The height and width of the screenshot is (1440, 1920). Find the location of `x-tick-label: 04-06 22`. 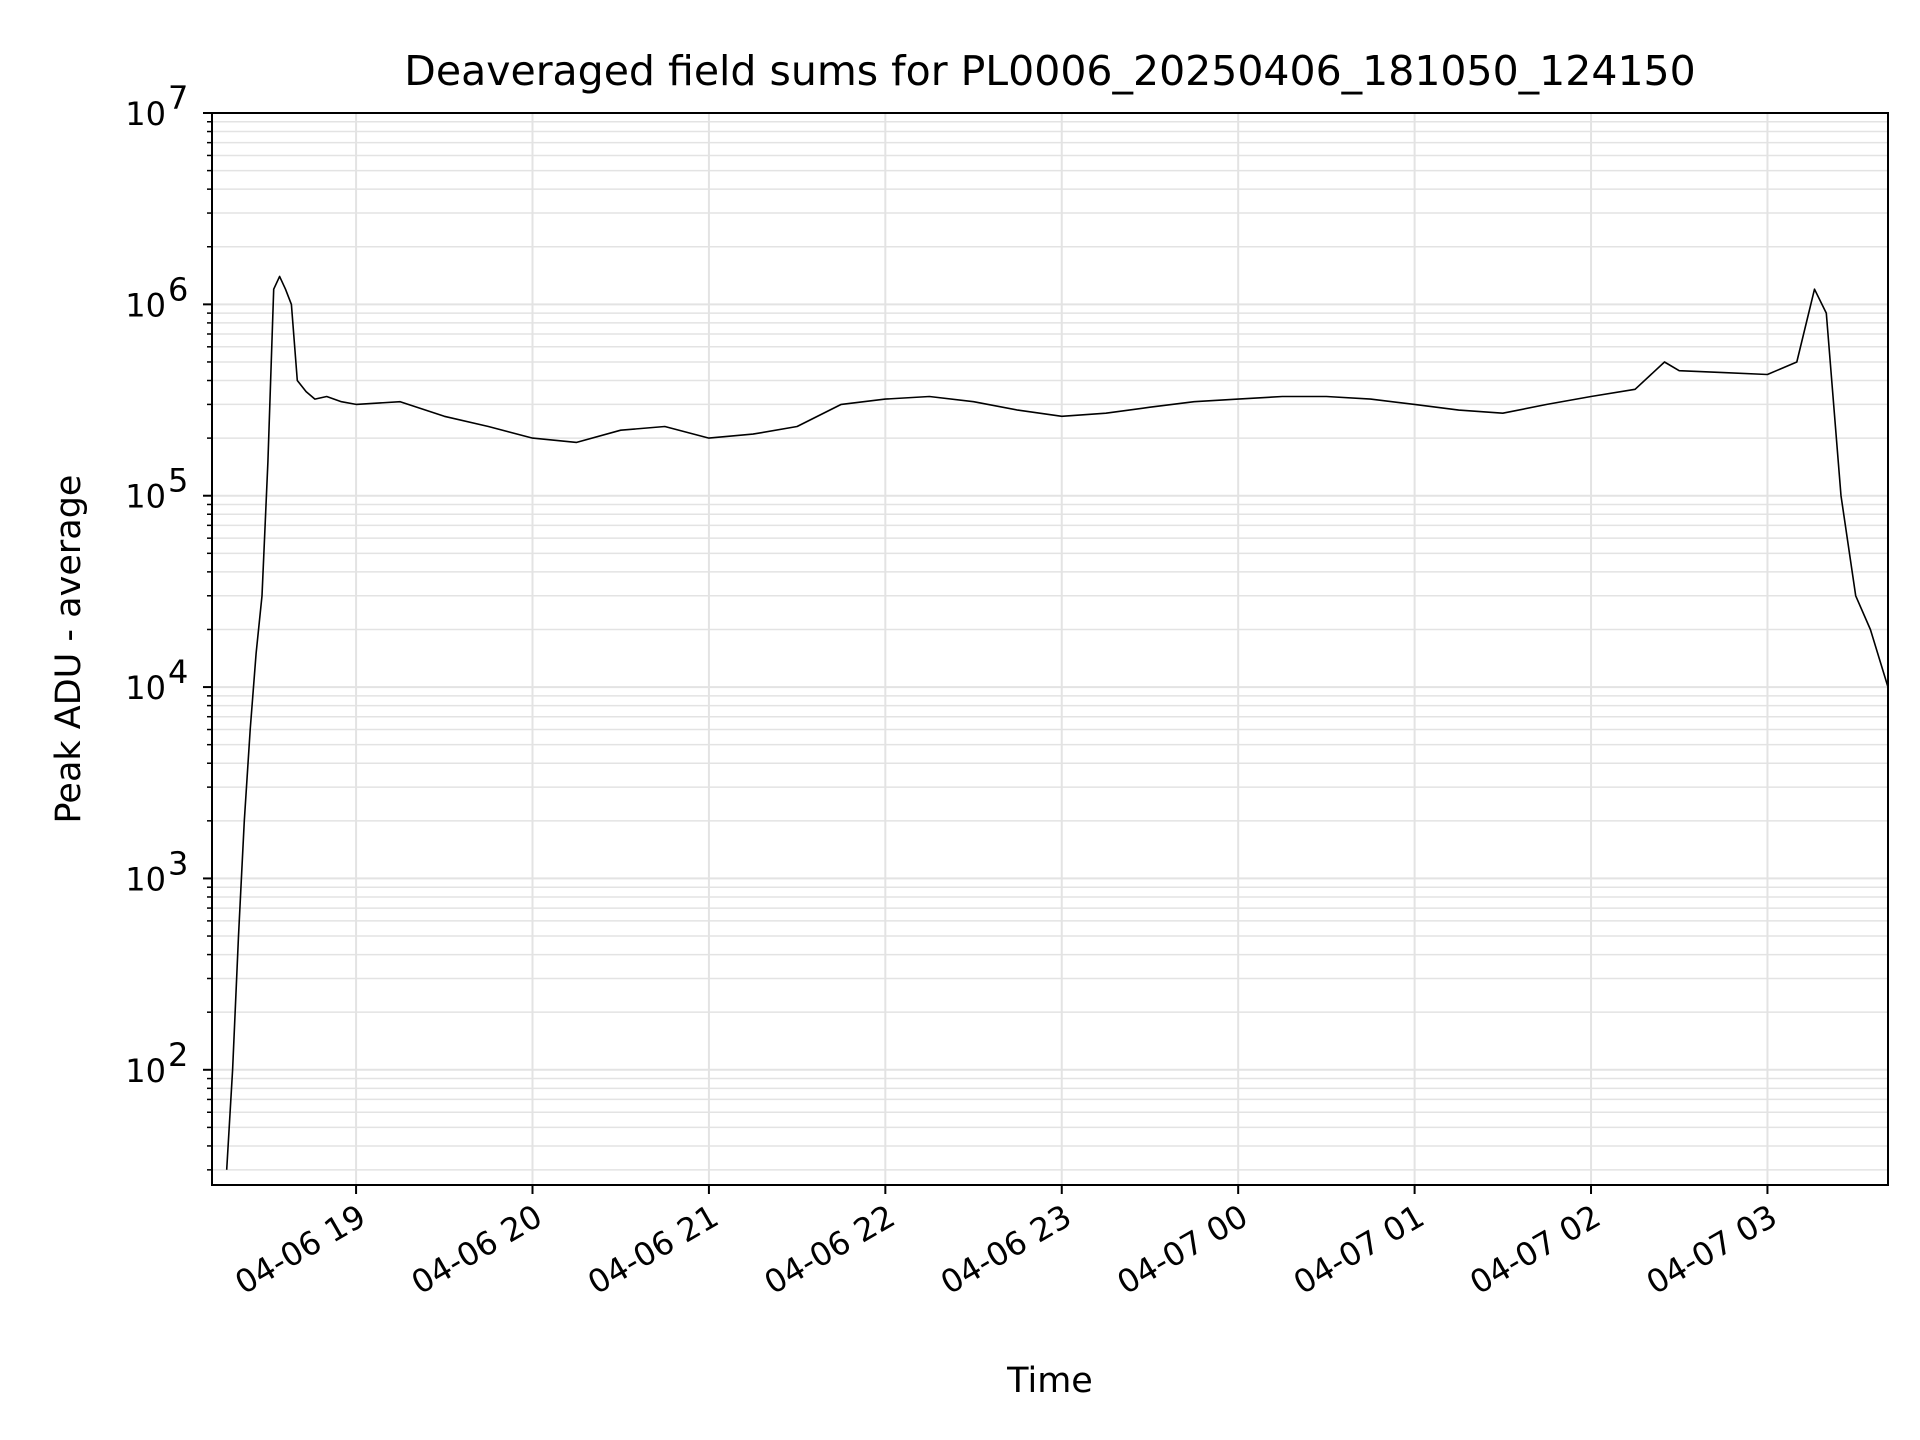

x-tick-label: 04-06 22 is located at coordinates (830, 1249).